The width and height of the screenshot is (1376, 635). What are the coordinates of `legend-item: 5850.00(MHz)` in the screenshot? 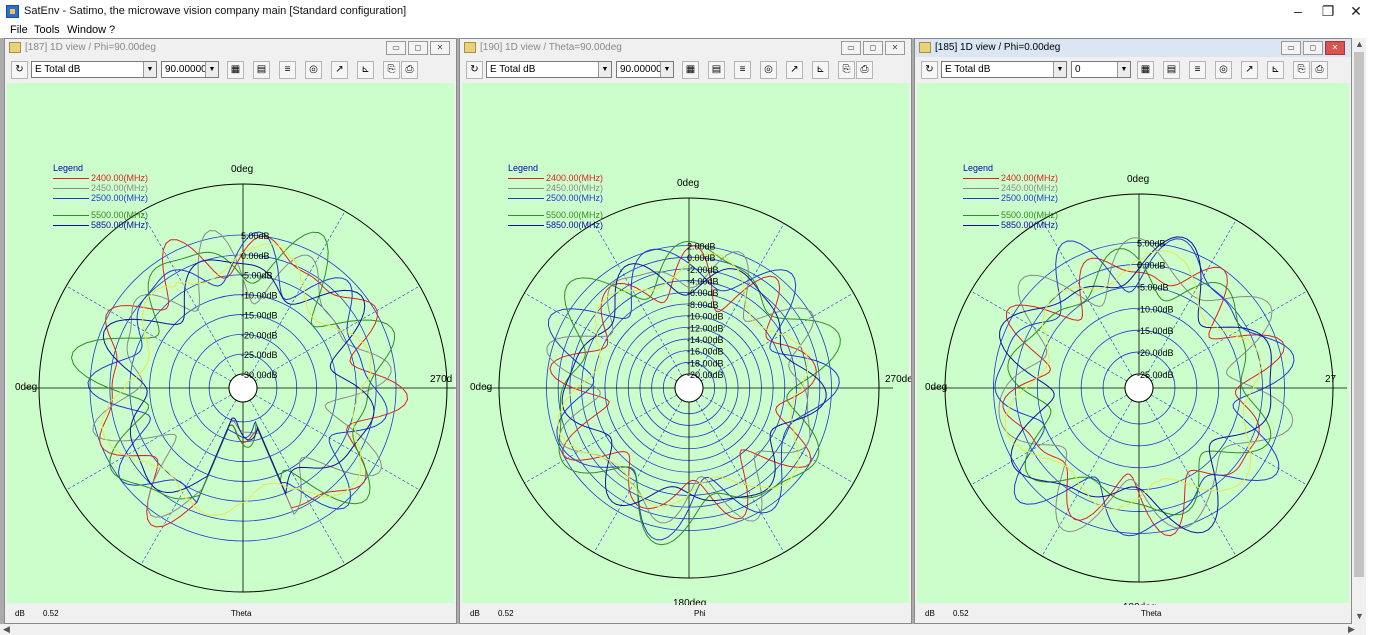 It's located at (100, 225).